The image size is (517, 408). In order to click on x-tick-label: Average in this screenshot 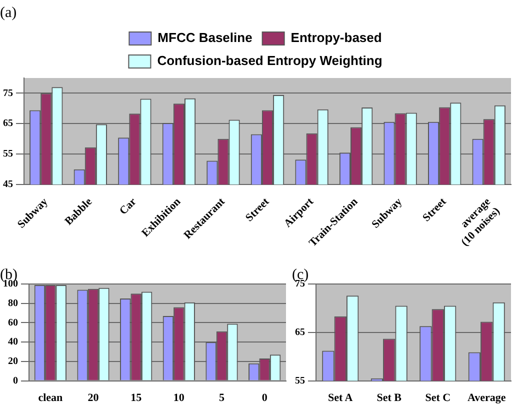, I will do `click(486, 398)`.